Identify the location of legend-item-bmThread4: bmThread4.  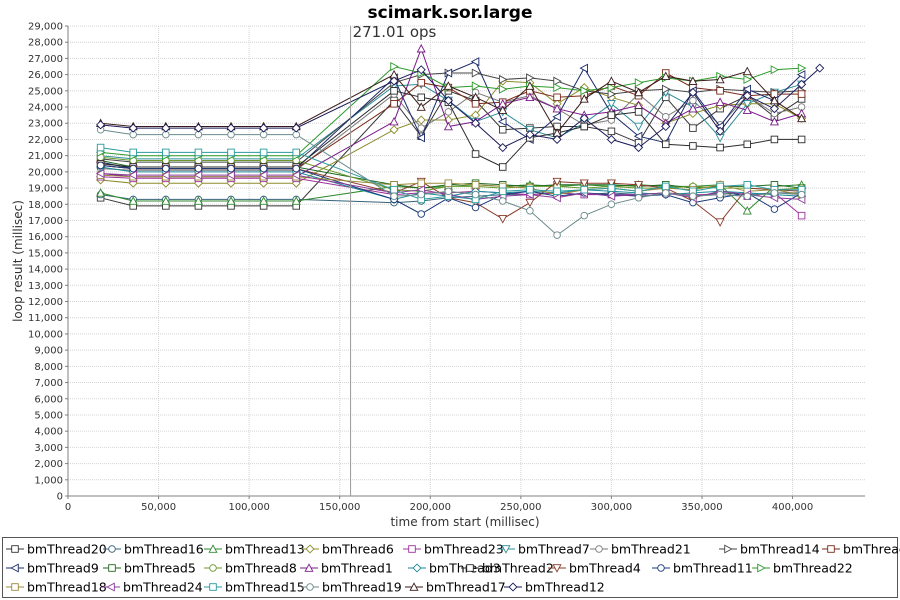
(594, 568).